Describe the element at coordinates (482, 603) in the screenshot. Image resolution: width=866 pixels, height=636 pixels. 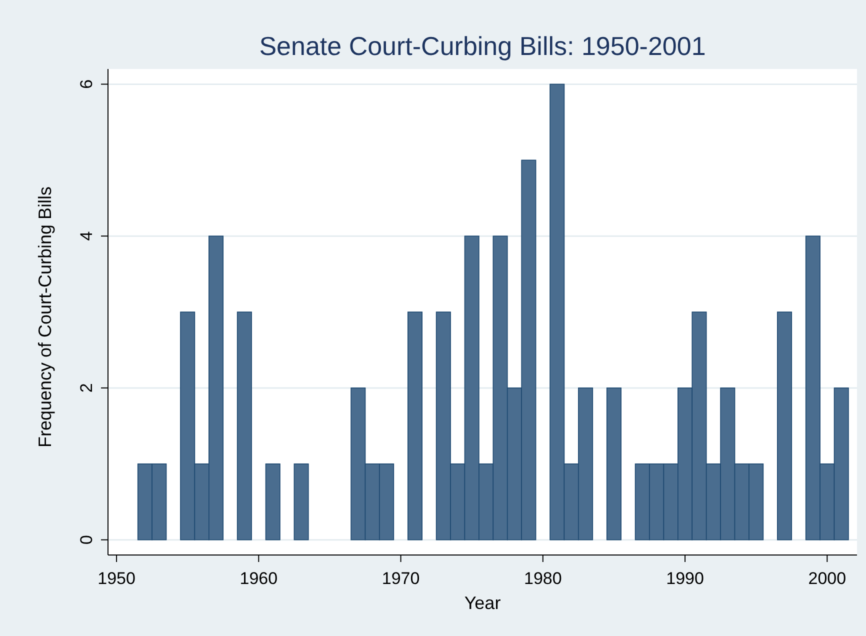
I see `x-axis-title: Year` at that location.